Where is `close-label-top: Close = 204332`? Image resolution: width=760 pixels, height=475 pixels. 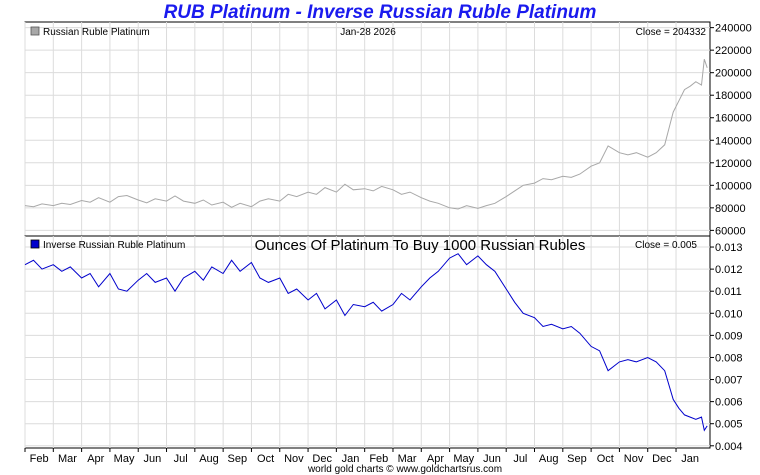
close-label-top: Close = 204332 is located at coordinates (671, 32).